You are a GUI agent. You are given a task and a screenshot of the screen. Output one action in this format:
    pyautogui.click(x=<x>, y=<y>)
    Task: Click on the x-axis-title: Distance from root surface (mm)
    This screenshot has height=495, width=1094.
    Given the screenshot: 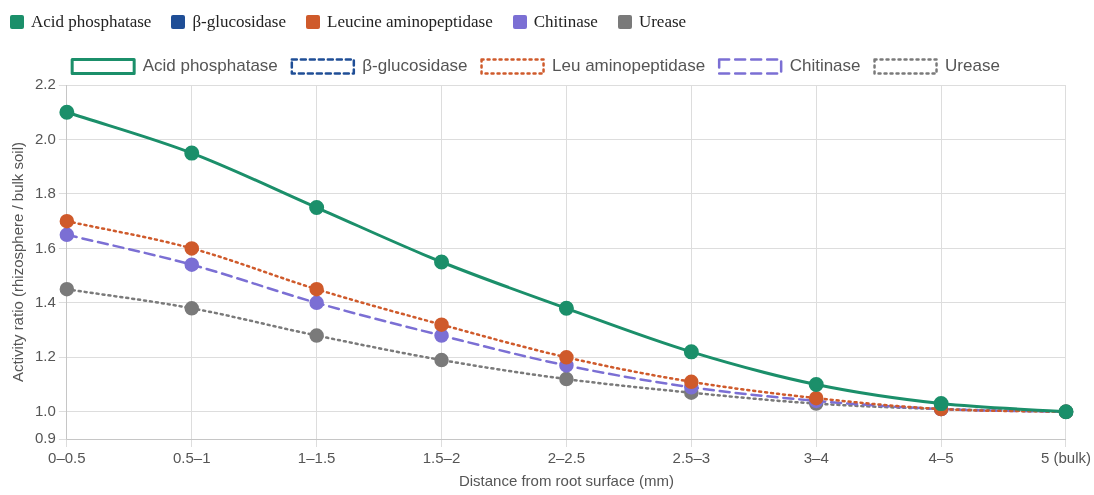 What is the action you would take?
    pyautogui.click(x=566, y=481)
    